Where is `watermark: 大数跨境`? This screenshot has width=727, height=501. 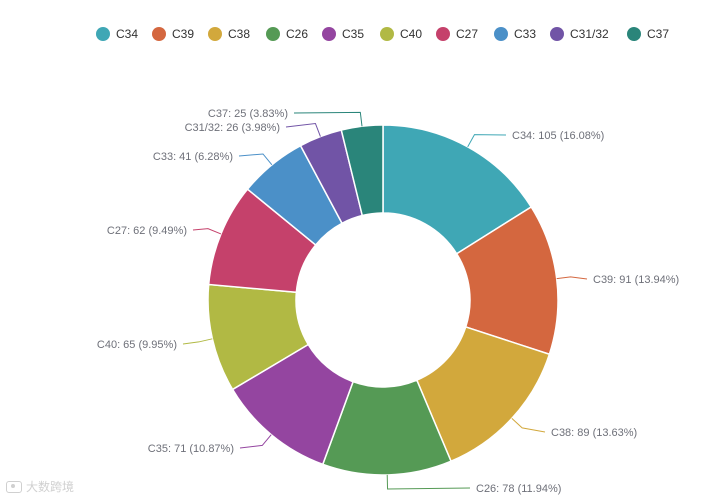 watermark: 大数跨境 is located at coordinates (40, 486).